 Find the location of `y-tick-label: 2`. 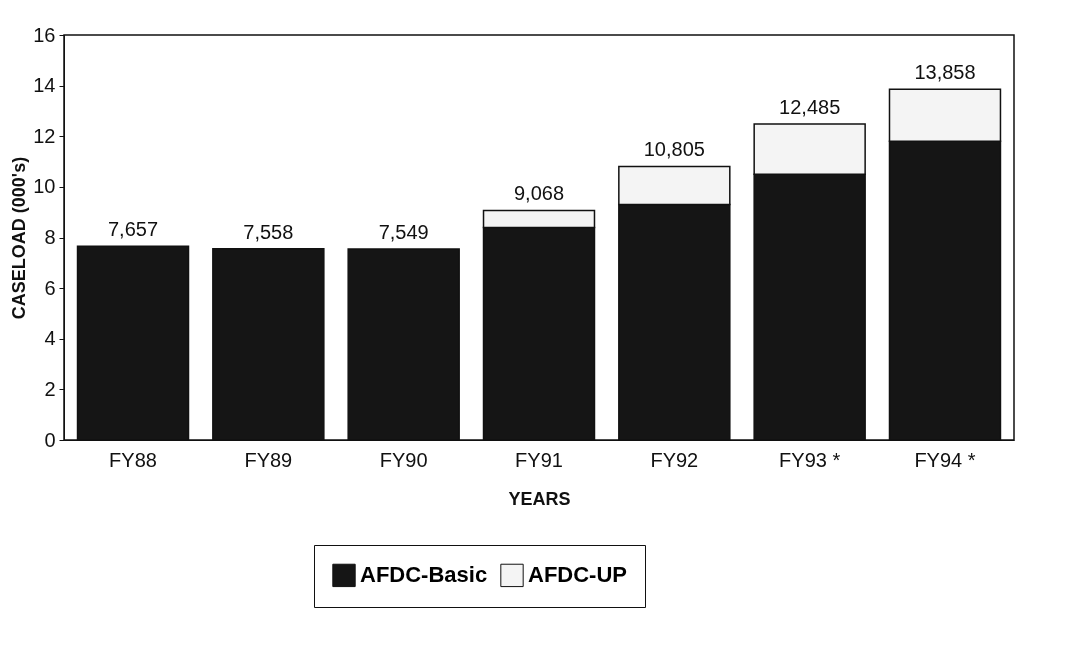

y-tick-label: 2 is located at coordinates (50, 388).